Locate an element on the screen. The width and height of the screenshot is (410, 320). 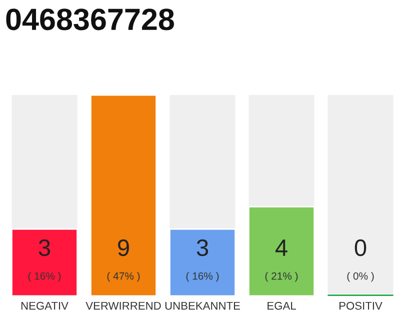
data-label: 0 is located at coordinates (360, 247).